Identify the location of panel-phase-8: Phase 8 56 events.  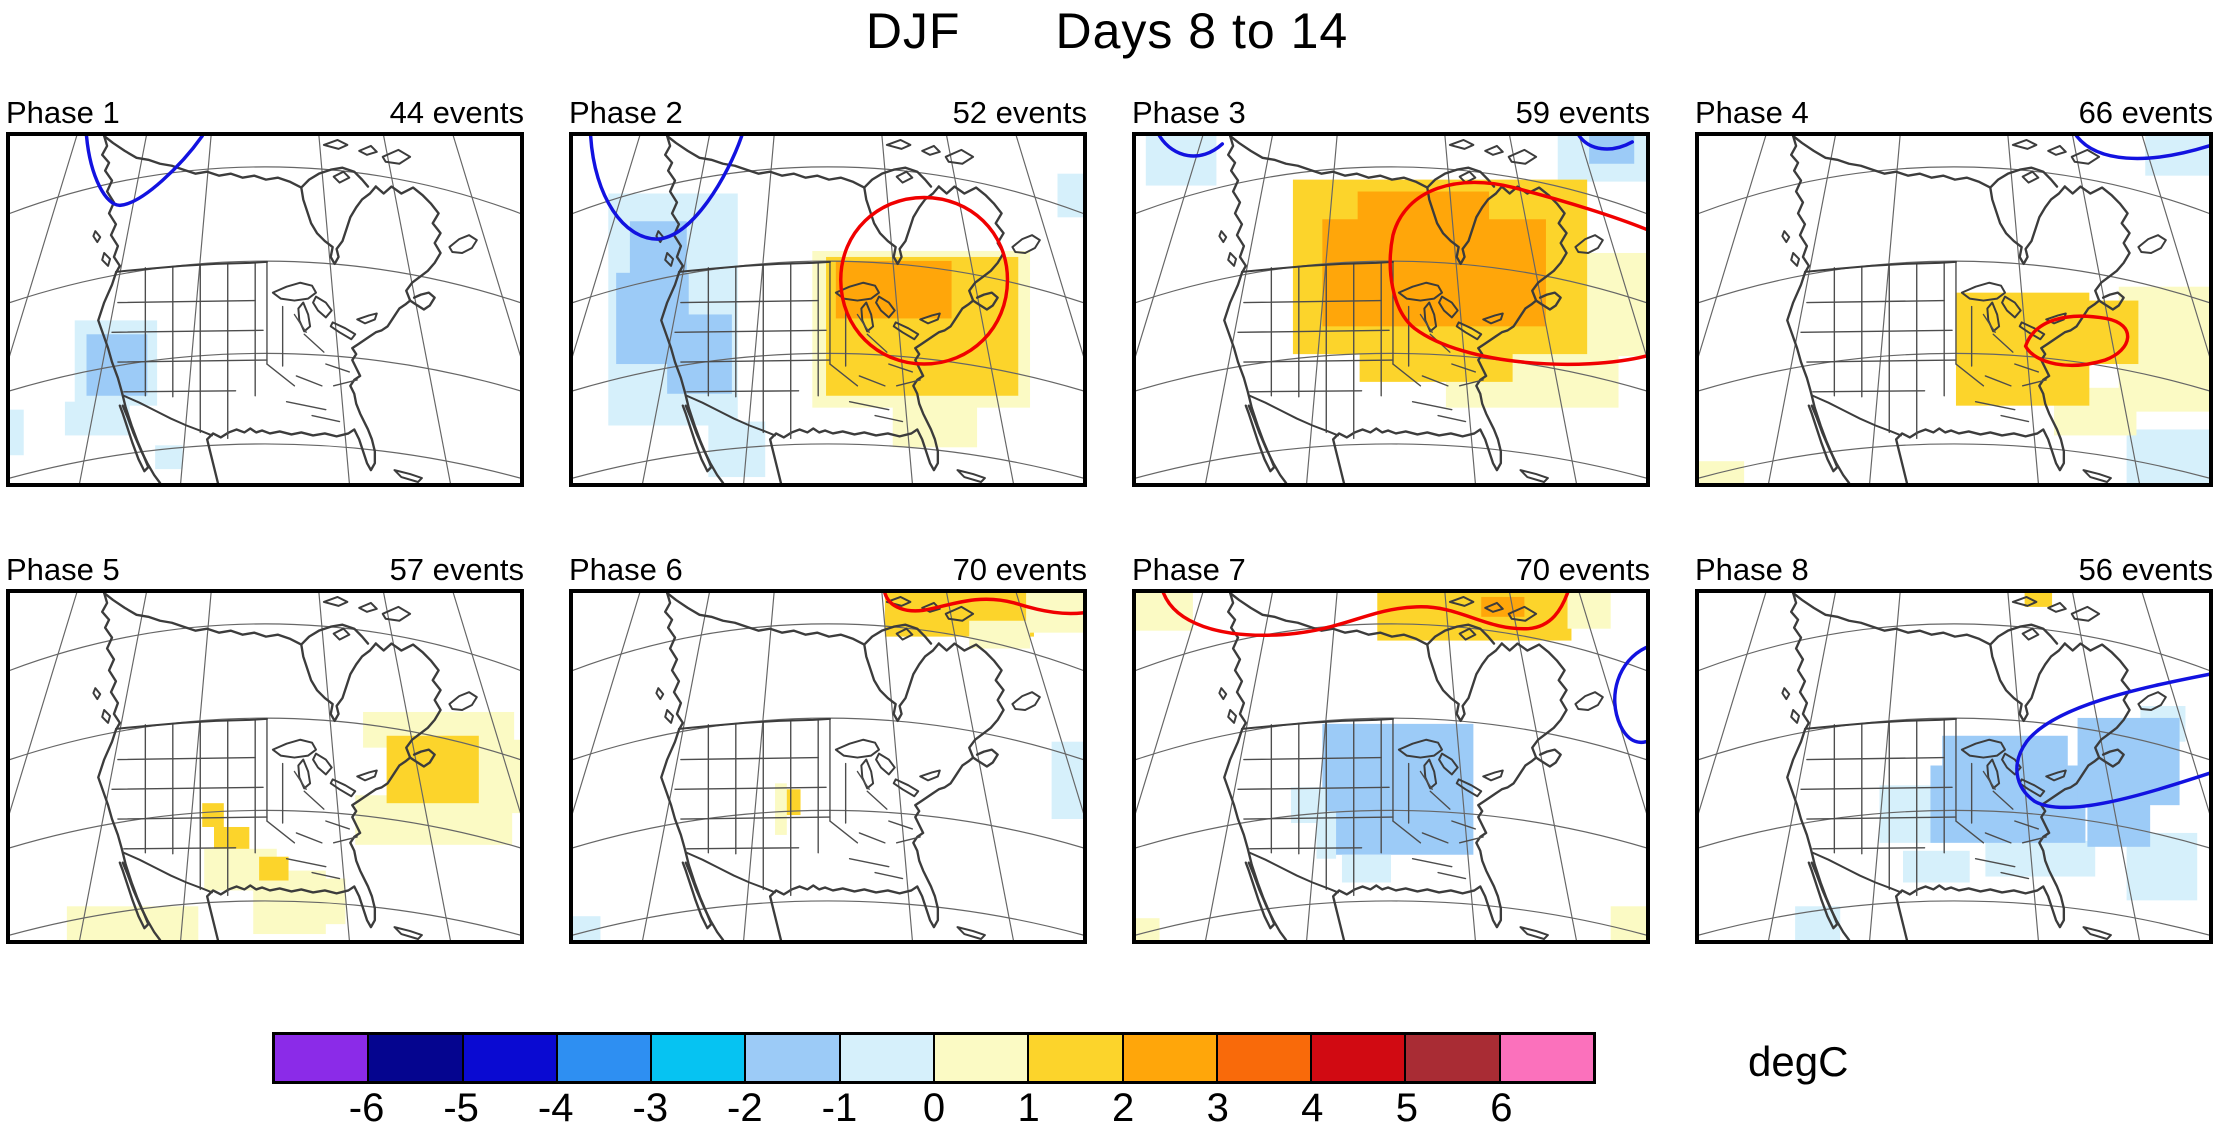
(1954, 747).